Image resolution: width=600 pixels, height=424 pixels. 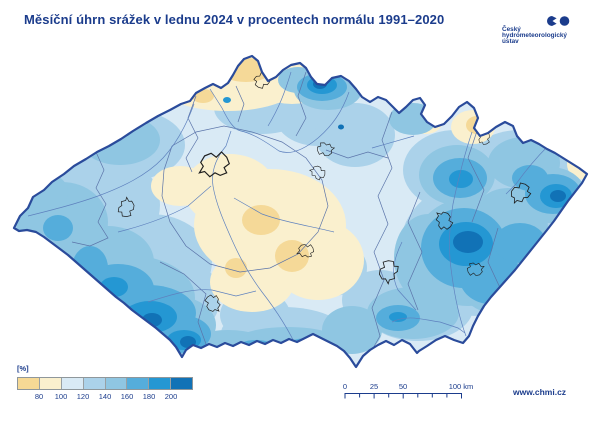 I want to click on legend-tick-label: 100, so click(x=61, y=396).